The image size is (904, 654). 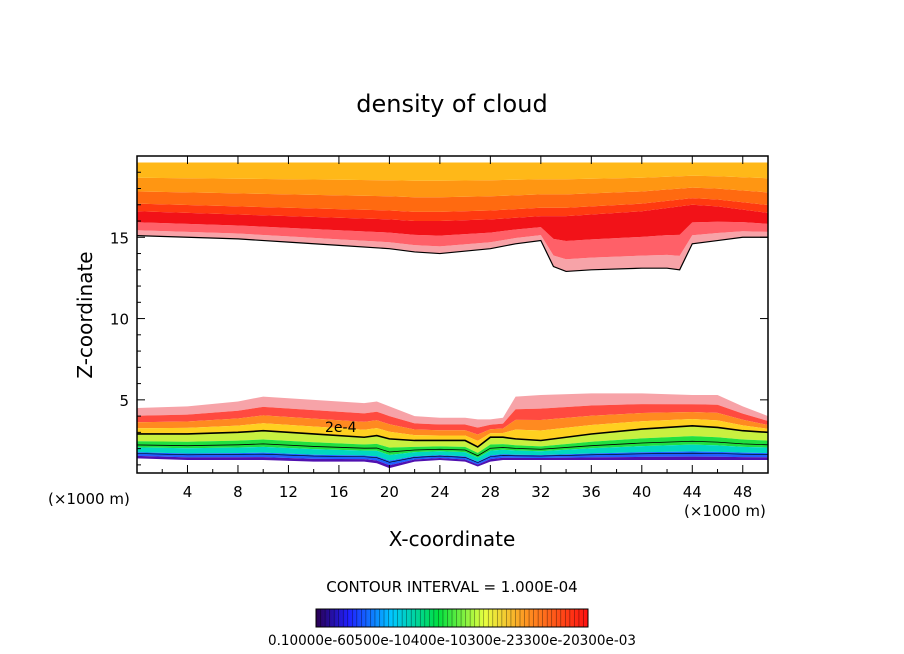 What do you see at coordinates (119, 320) in the screenshot?
I see `y-tick-label-10: 10` at bounding box center [119, 320].